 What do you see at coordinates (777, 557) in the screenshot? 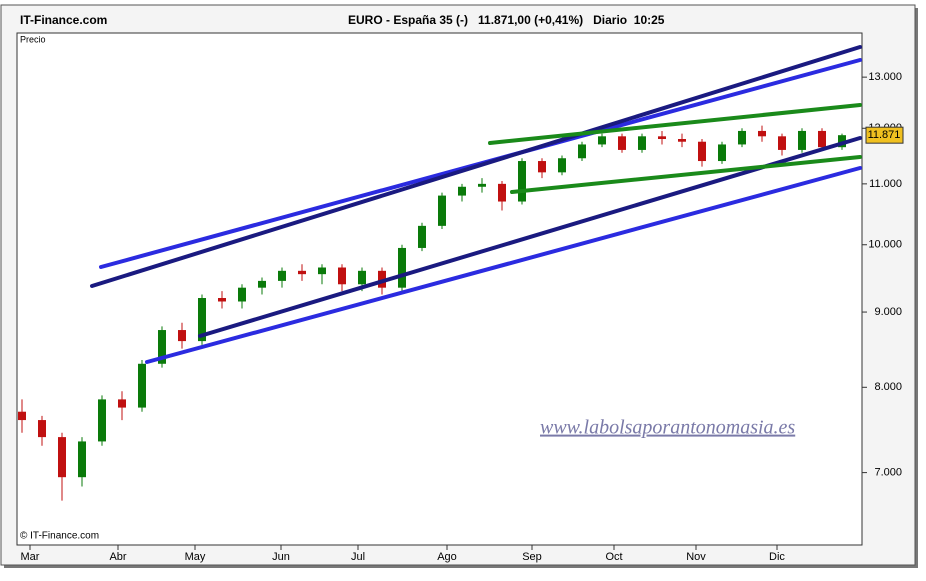
I see `x-tick-label: Dic` at bounding box center [777, 557].